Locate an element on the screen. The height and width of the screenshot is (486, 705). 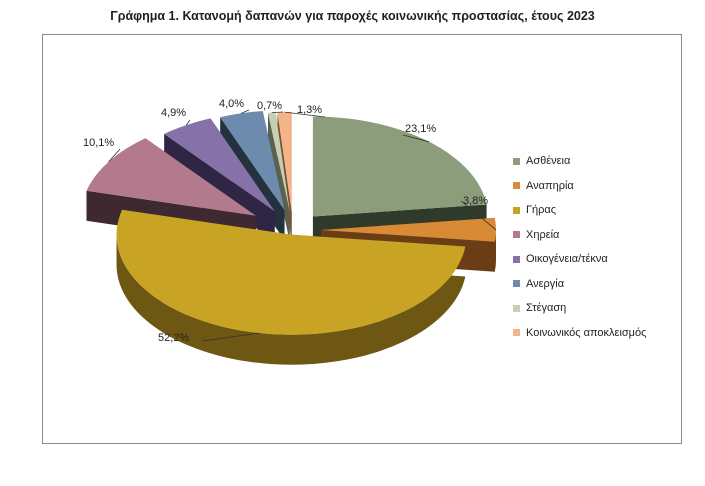
legend-label: Κοινωνικός αποκλεισμός is located at coordinates (586, 332).